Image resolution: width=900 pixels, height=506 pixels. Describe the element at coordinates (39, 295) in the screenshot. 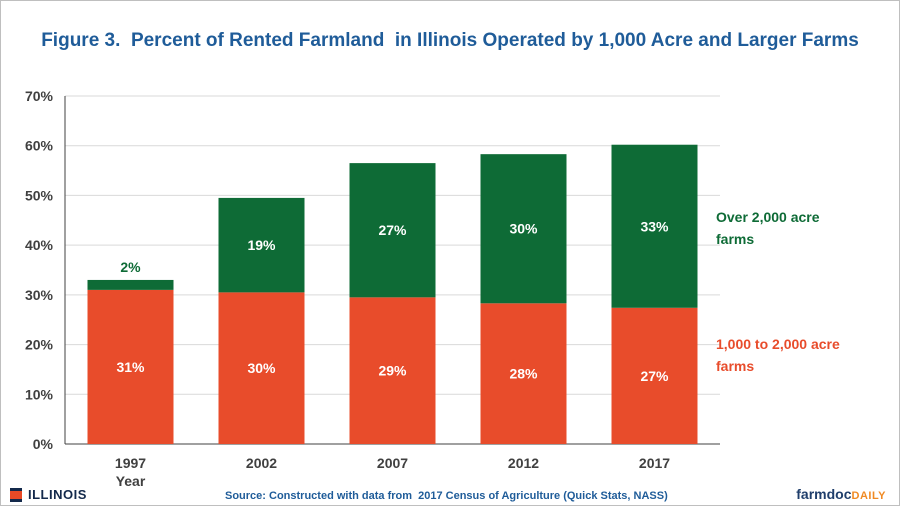

I see `y-tick-label: 30%` at that location.